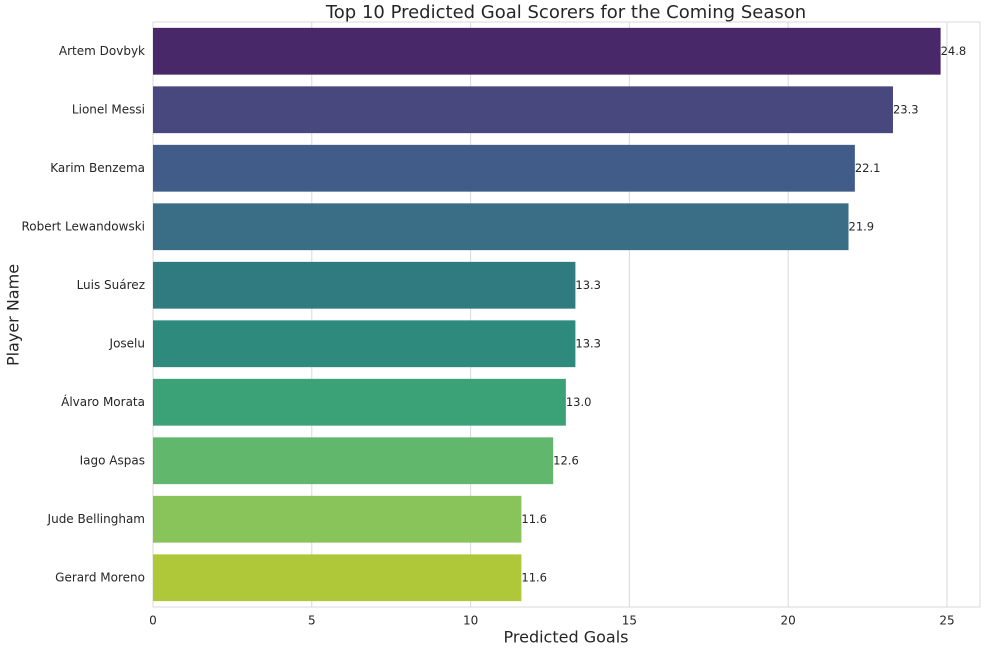 This screenshot has width=985, height=649. I want to click on x-tick-label: 20, so click(788, 621).